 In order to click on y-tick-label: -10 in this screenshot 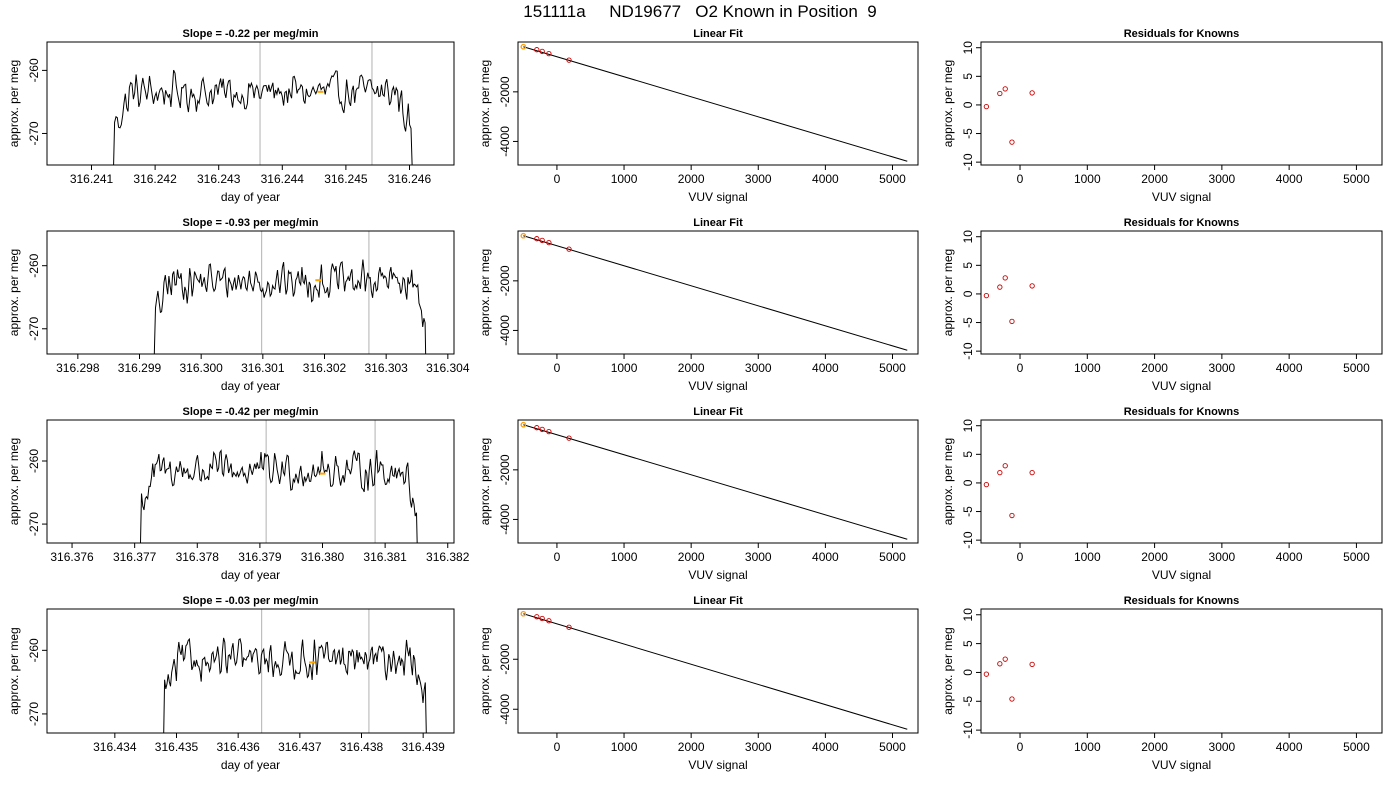, I will do `click(968, 162)`.